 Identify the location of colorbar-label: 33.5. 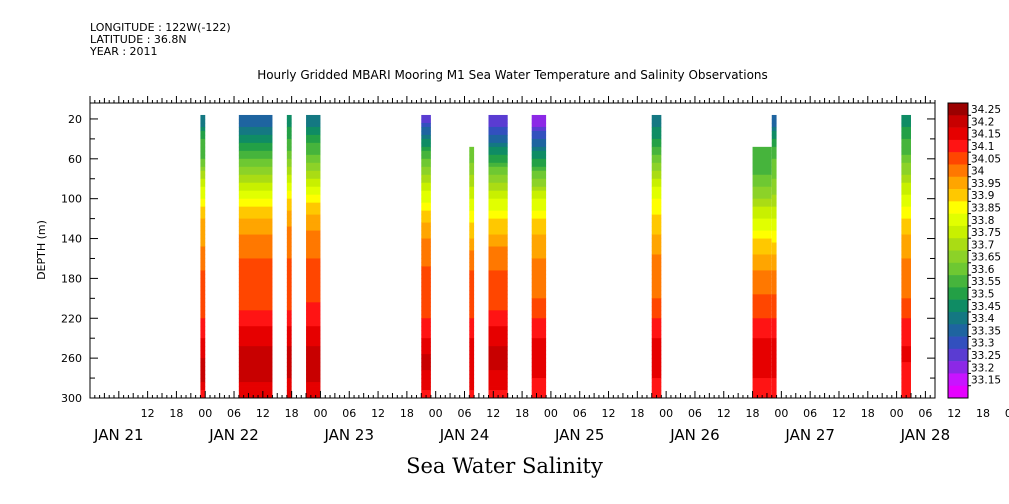
(982, 295).